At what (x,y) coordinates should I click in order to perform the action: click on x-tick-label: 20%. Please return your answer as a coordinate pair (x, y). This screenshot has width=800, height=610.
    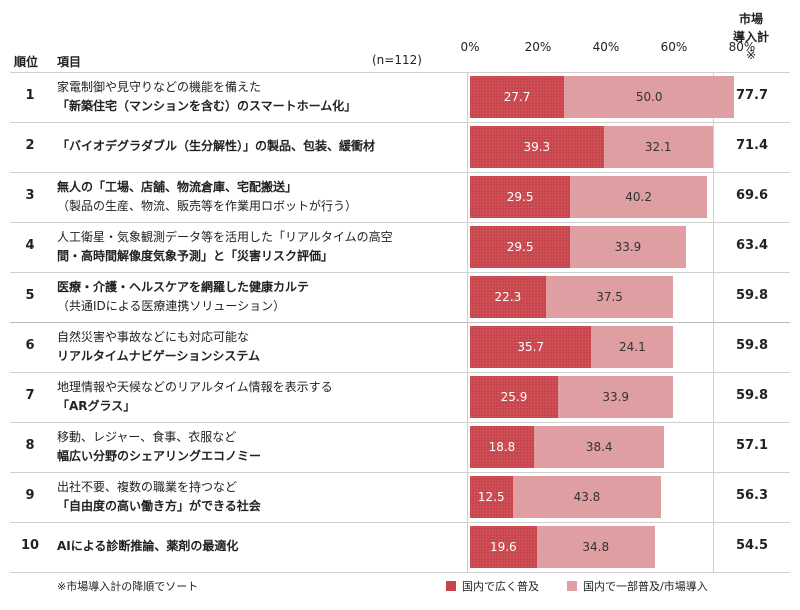
    Looking at the image, I should click on (538, 47).